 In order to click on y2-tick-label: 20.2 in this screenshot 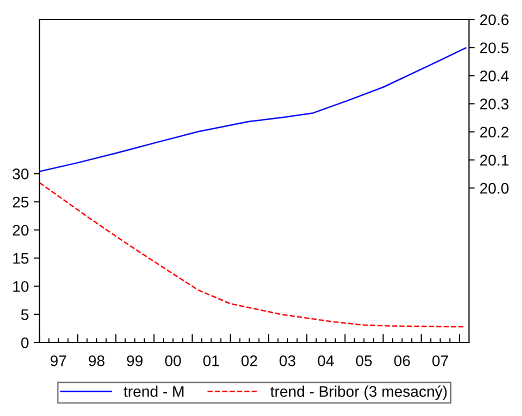, I will do `click(494, 132)`.